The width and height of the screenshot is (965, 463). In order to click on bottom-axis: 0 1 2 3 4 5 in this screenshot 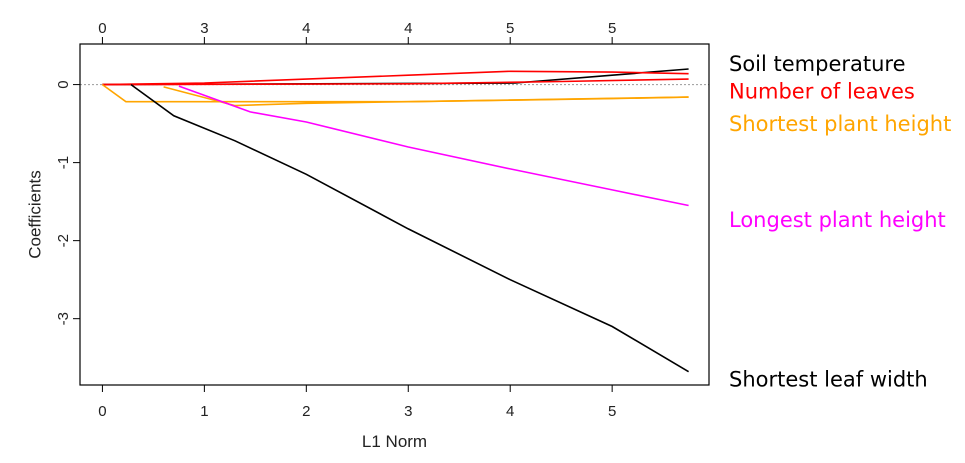, I will do `click(357, 402)`.